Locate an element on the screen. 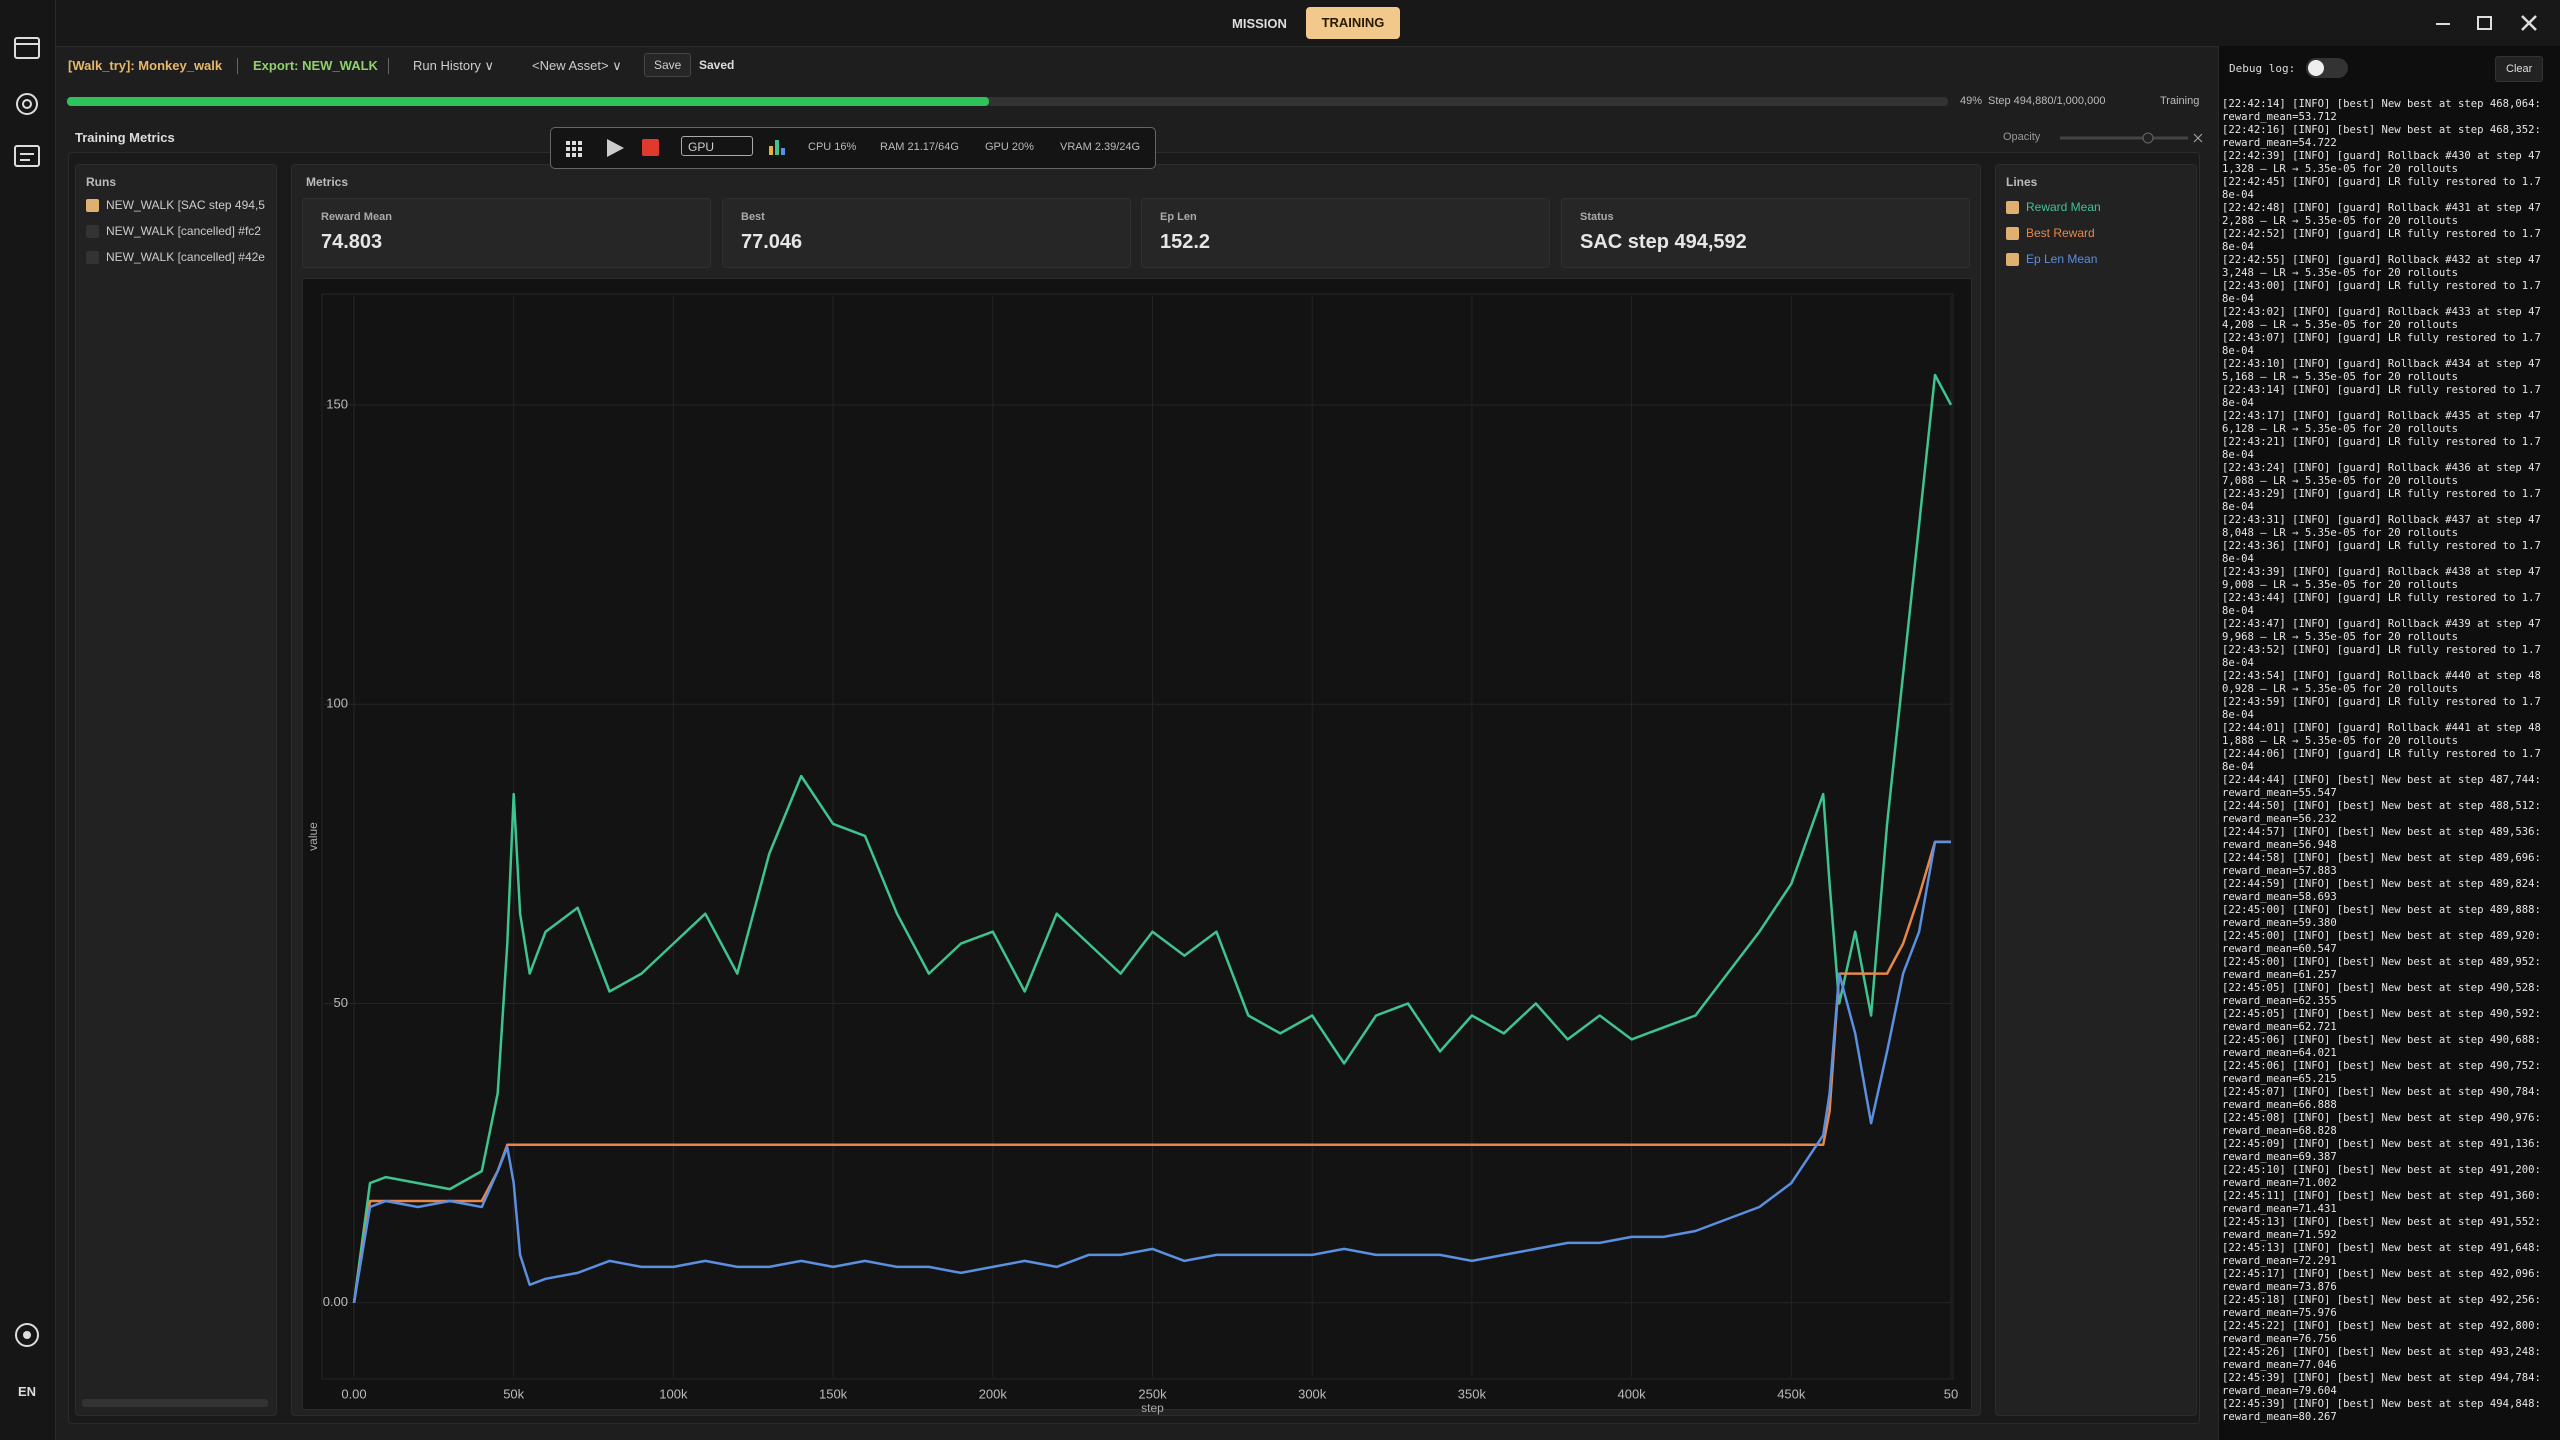  project-name: [Walk_try]: Monkey_walk is located at coordinates (145, 65).